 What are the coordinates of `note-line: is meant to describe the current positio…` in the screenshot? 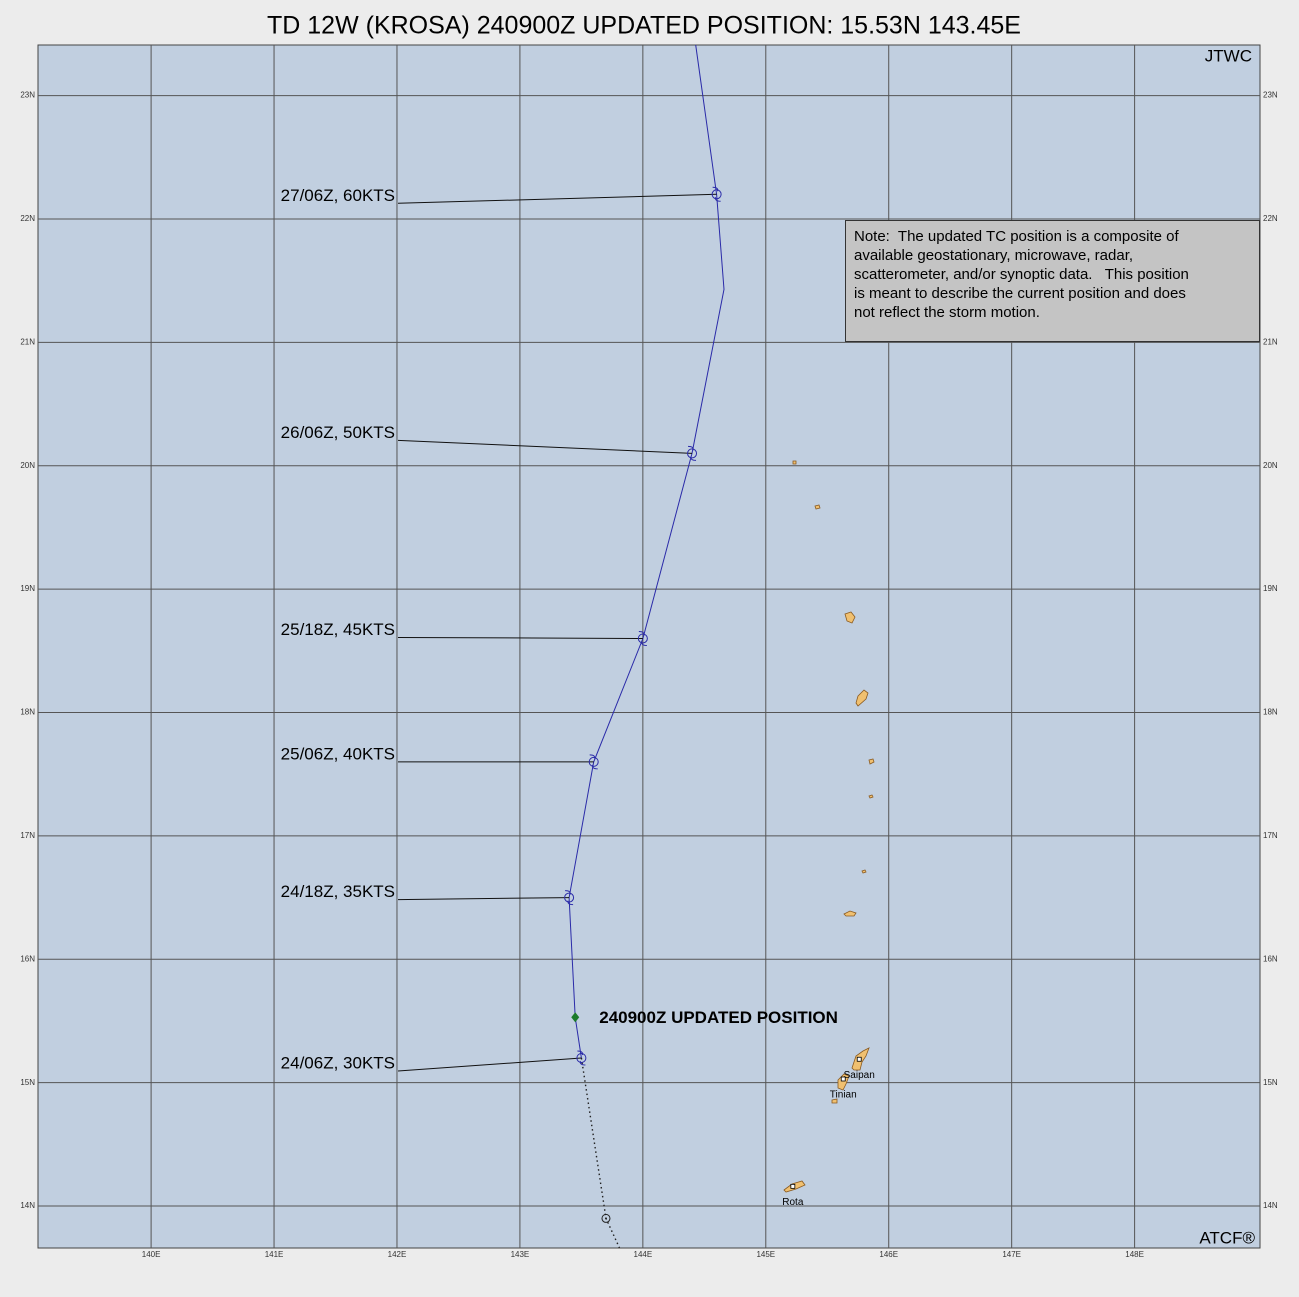 It's located at (1020, 293).